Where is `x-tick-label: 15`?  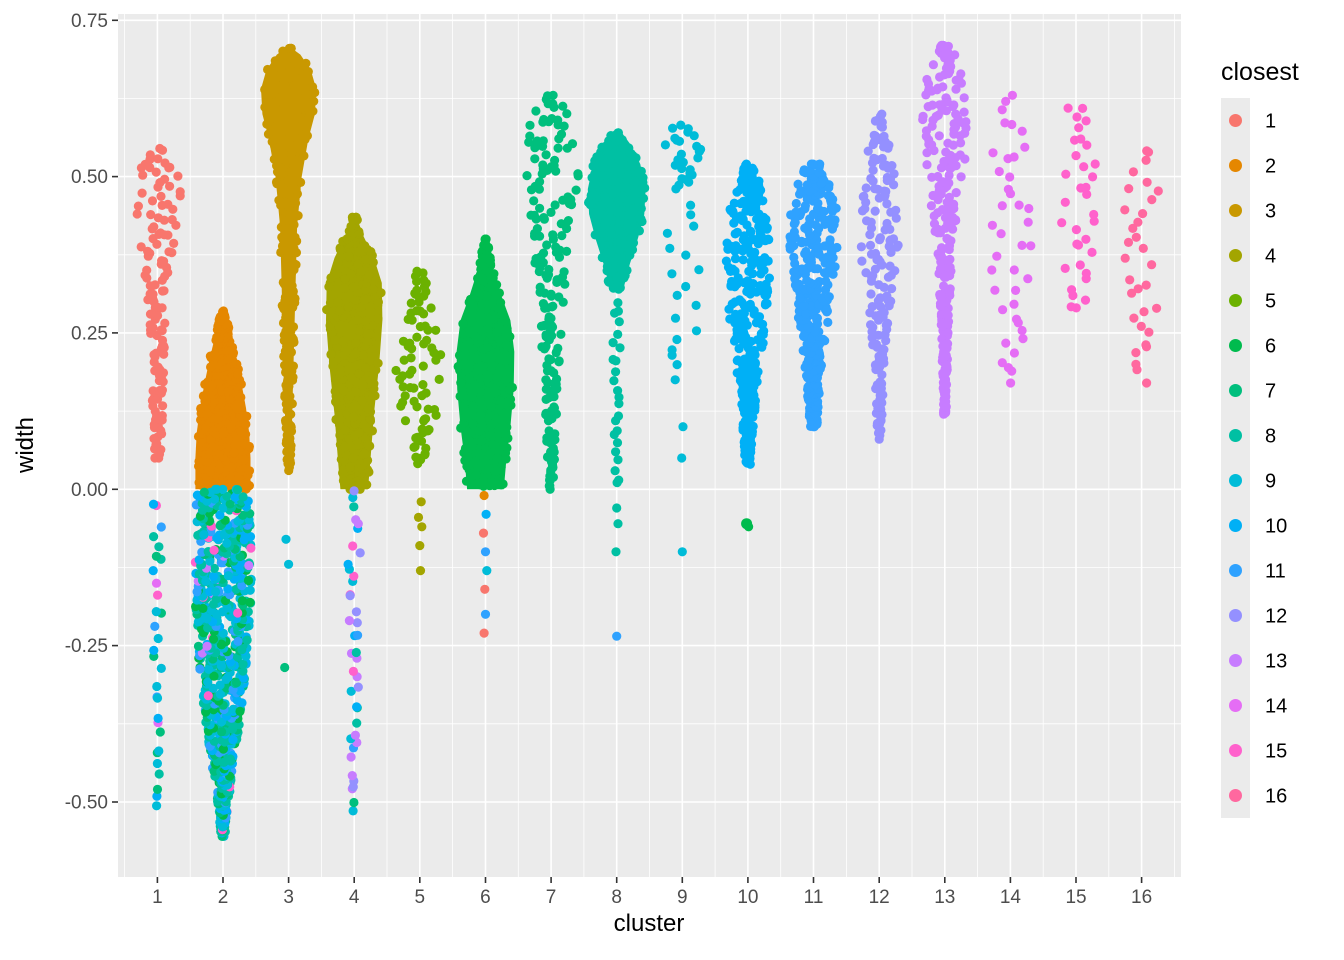
x-tick-label: 15 is located at coordinates (1075, 897).